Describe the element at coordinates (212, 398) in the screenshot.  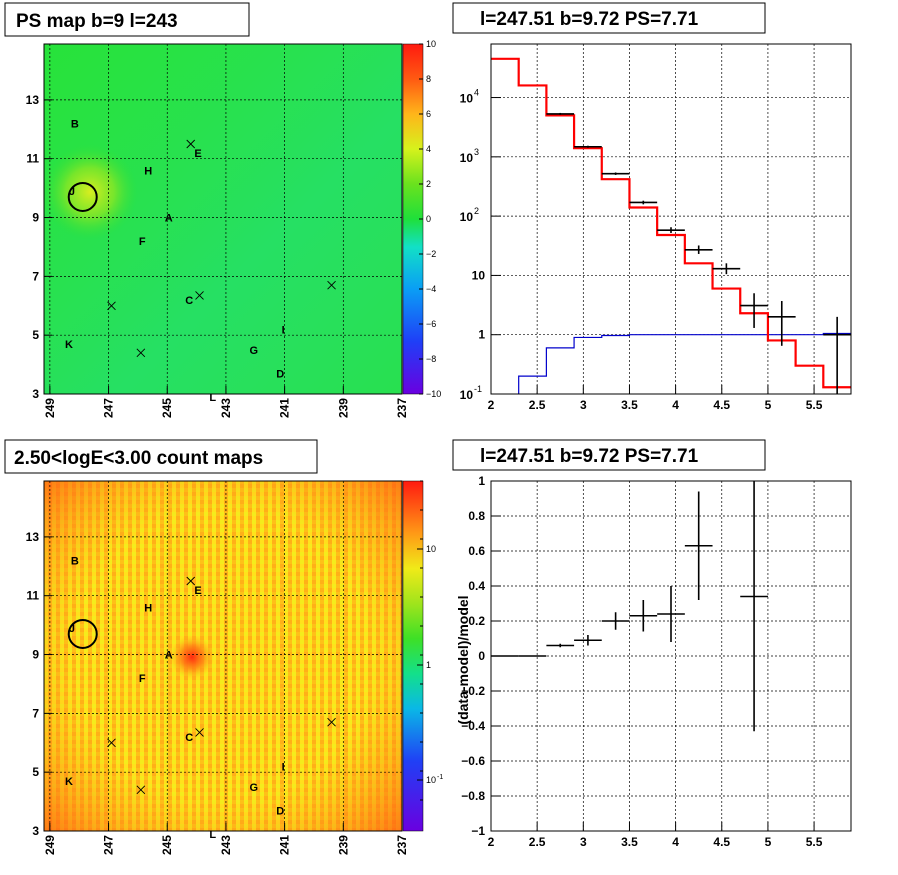
I see `source-marker-label: L` at that location.